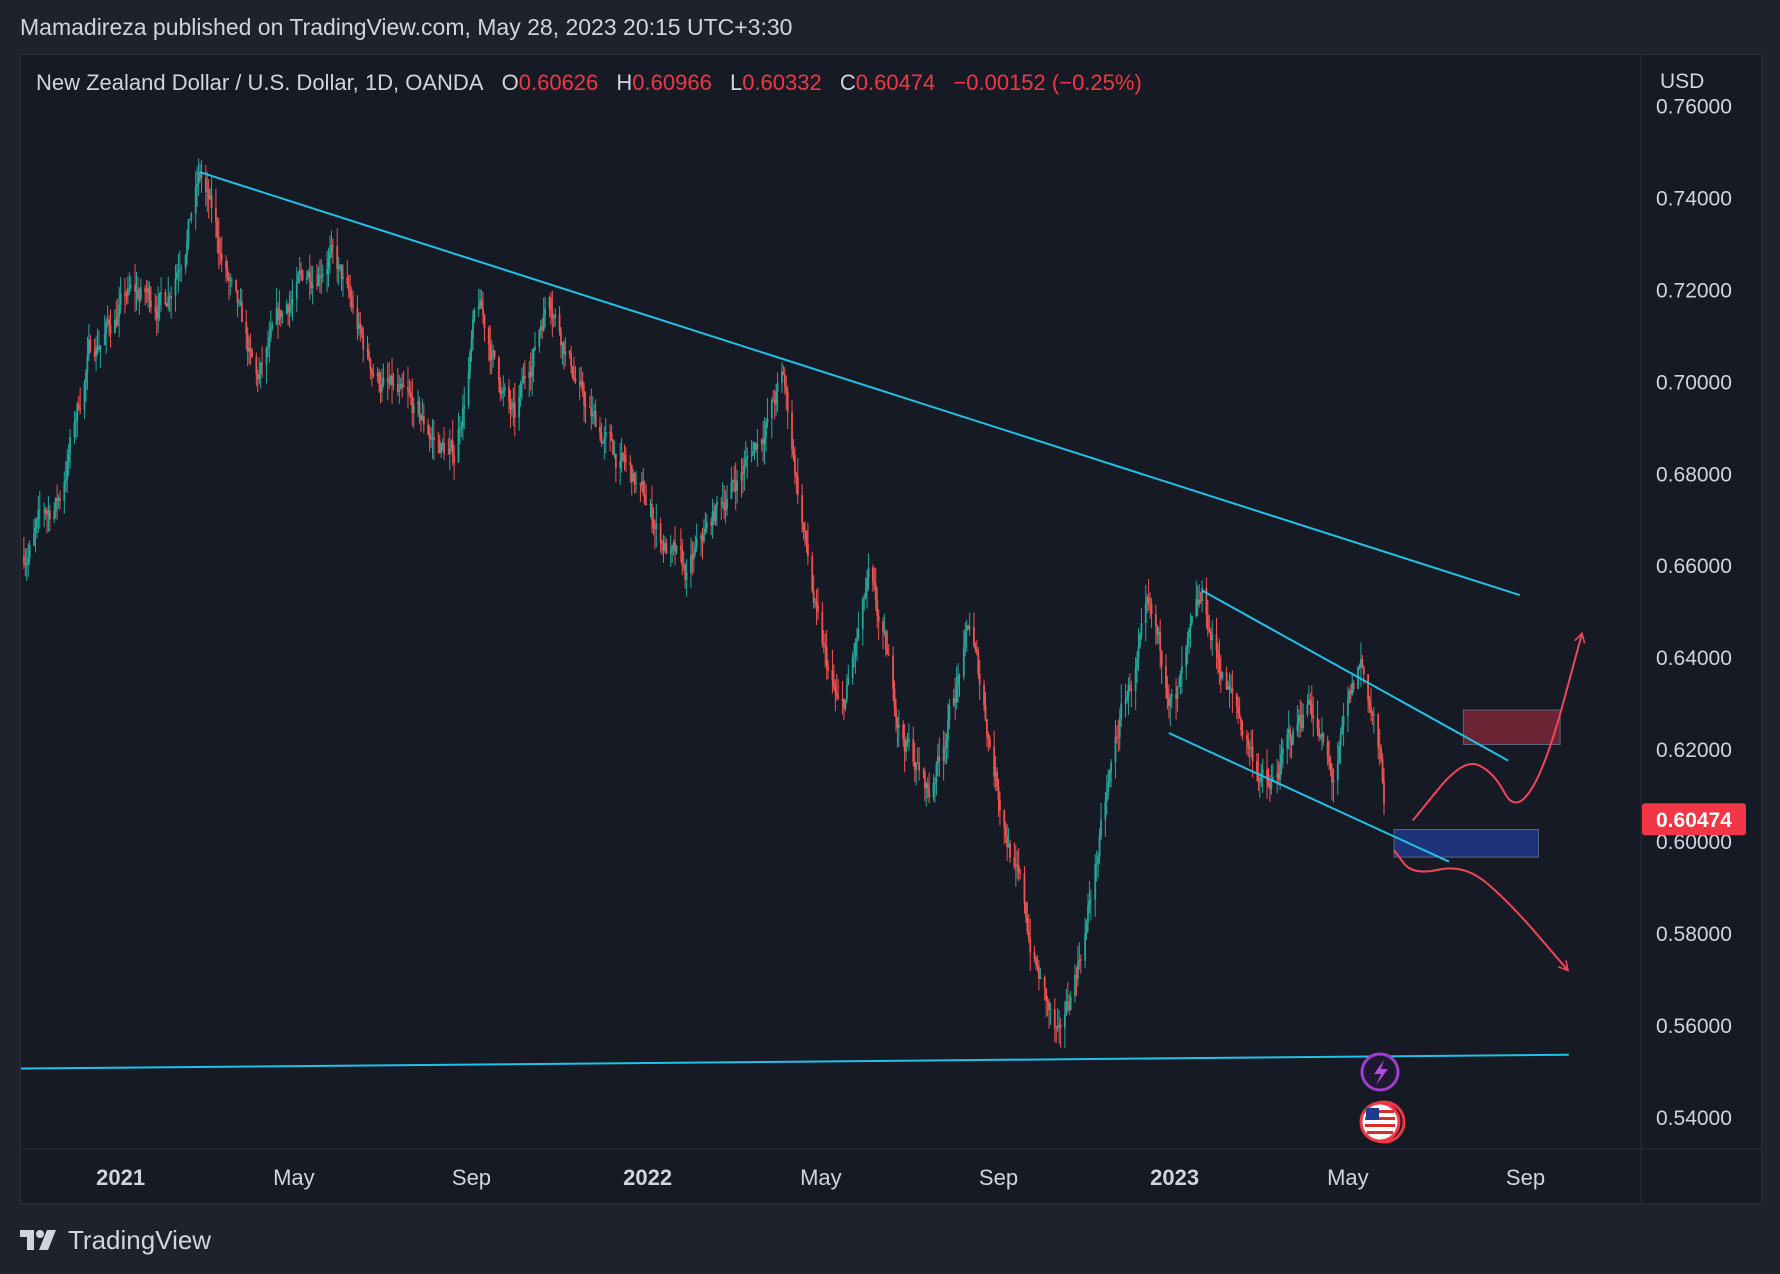 This screenshot has height=1274, width=1780. Describe the element at coordinates (1355, 675) in the screenshot. I see `channel-upper-trendline` at that location.